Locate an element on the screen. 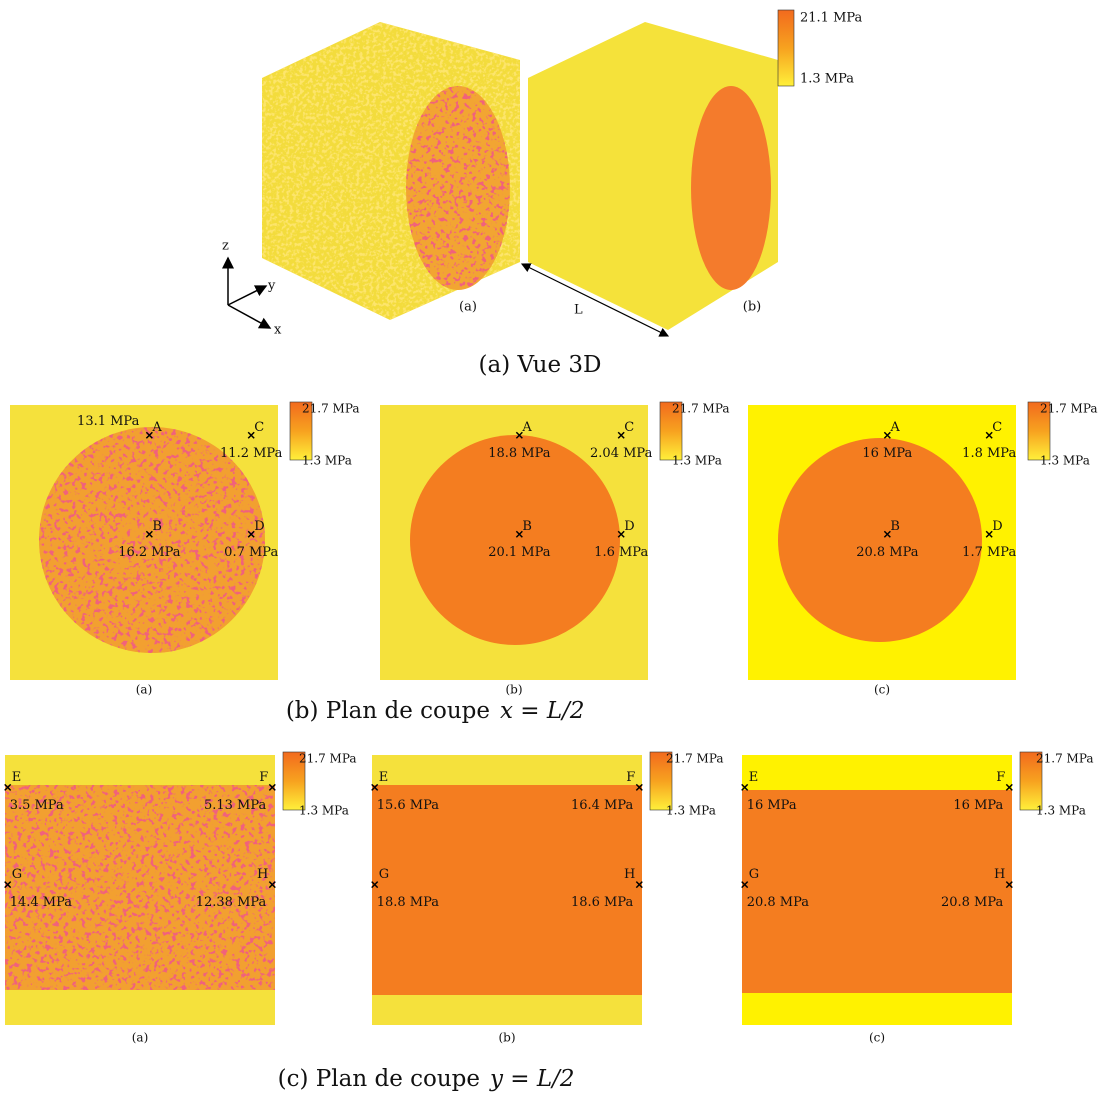 The height and width of the screenshot is (1102, 1109). axis-y is located at coordinates (247, 295).